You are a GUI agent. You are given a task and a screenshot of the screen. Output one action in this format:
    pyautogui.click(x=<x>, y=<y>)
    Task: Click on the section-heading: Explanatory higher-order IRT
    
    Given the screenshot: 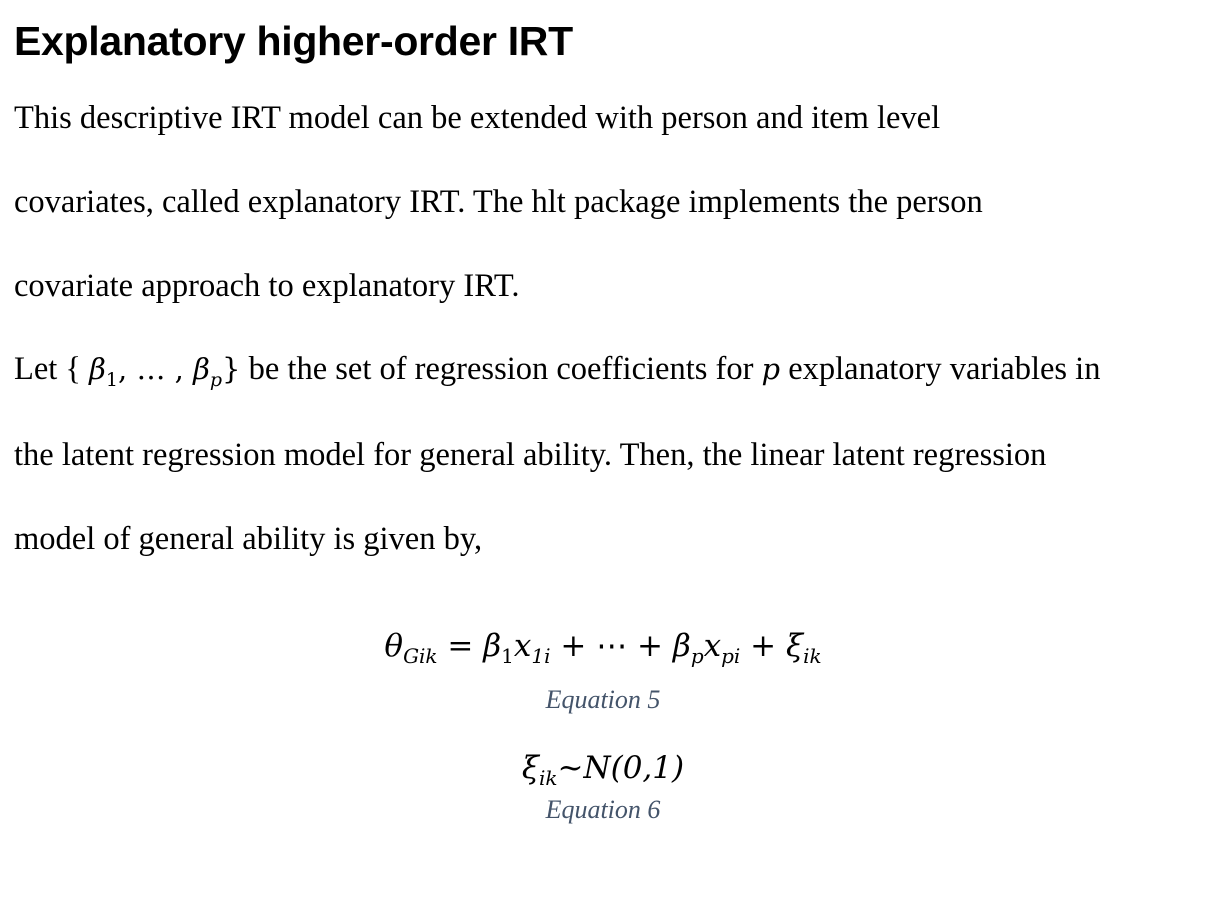 What is the action you would take?
    pyautogui.click(x=293, y=41)
    